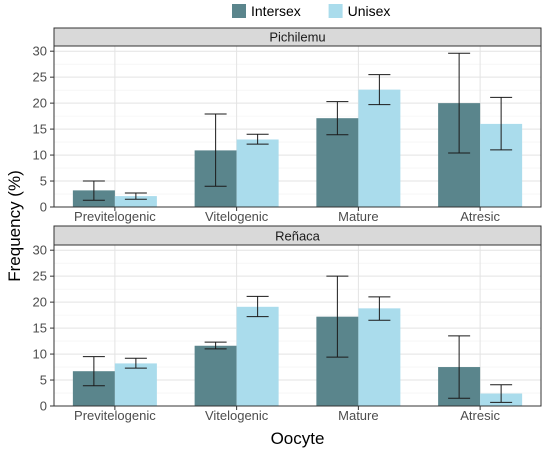 This screenshot has height=451, width=550. I want to click on legend-swatch-unisex, so click(335, 11).